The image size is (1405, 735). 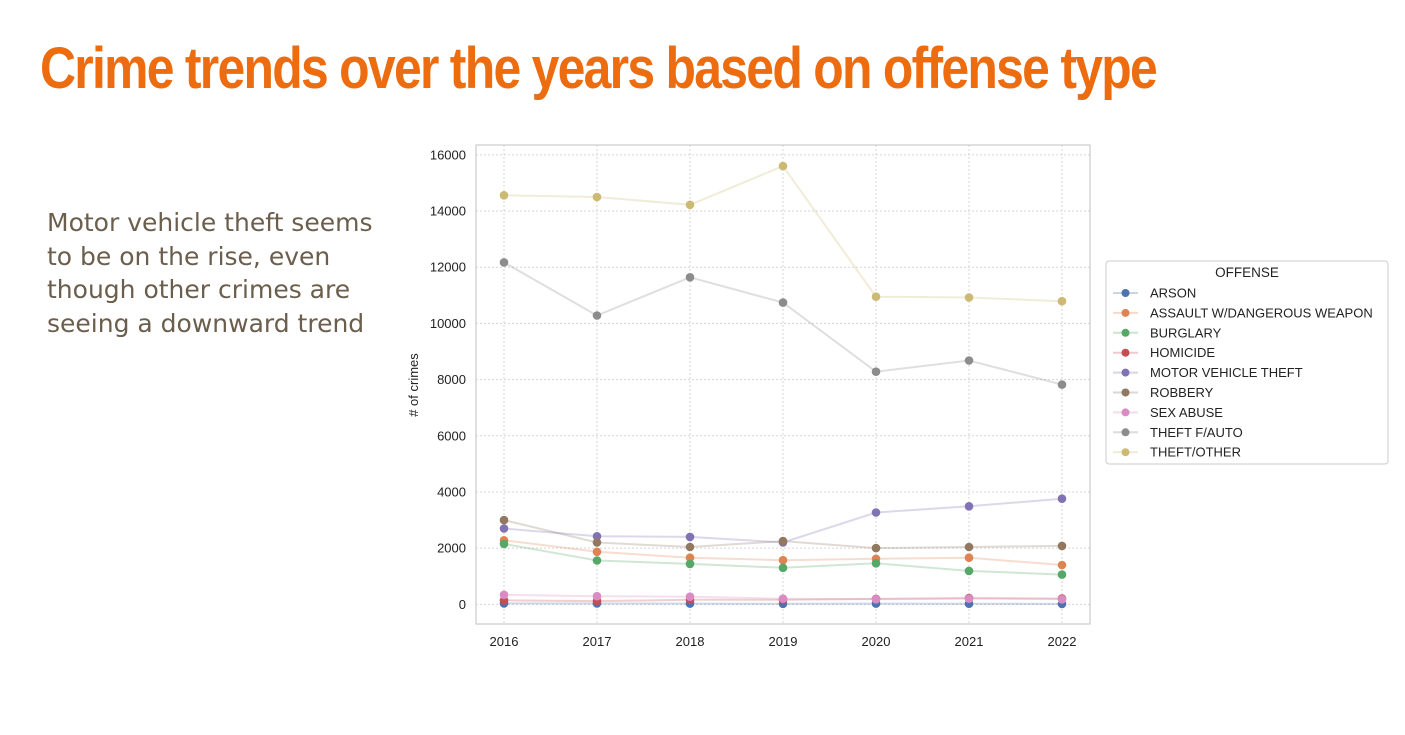 What do you see at coordinates (448, 323) in the screenshot?
I see `y-tick-label: 10000` at bounding box center [448, 323].